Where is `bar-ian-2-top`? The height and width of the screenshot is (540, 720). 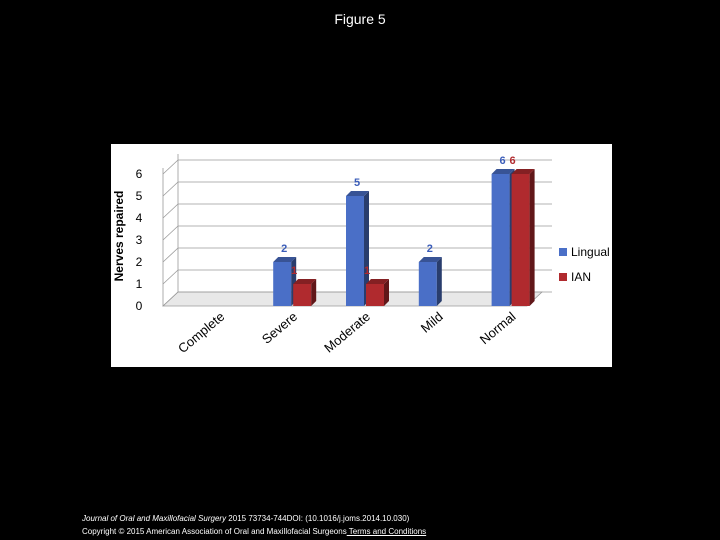
bar-ian-2-top is located at coordinates (377, 281).